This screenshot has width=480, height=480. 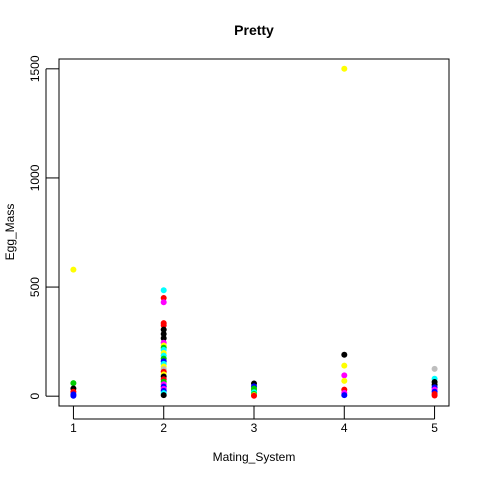 What do you see at coordinates (35, 177) in the screenshot?
I see `y-tick-label-1000: 1000` at bounding box center [35, 177].